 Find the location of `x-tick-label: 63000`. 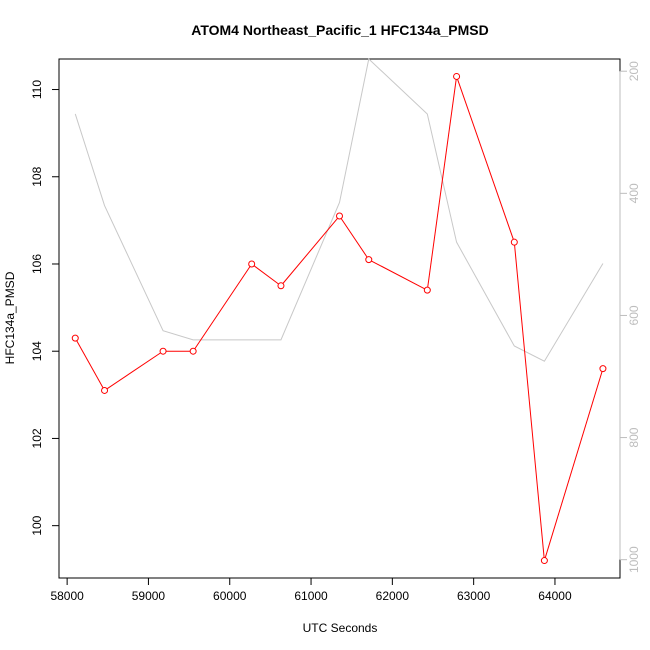

x-tick-label: 63000 is located at coordinates (474, 596).